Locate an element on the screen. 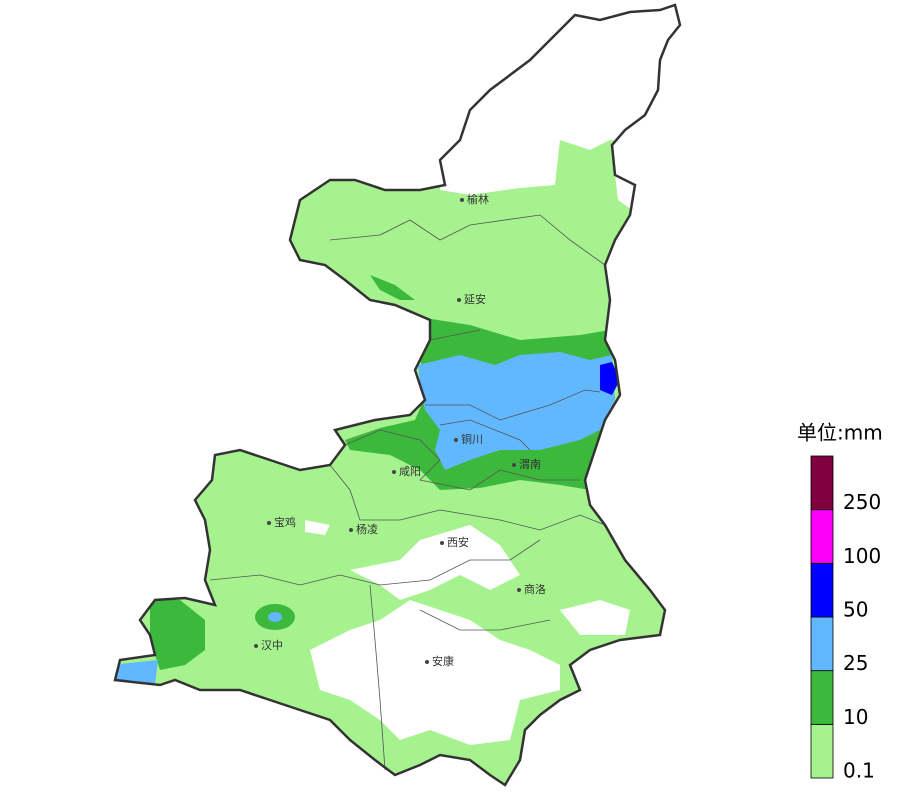 The width and height of the screenshot is (900, 811). city-label: 安康 is located at coordinates (443, 661).